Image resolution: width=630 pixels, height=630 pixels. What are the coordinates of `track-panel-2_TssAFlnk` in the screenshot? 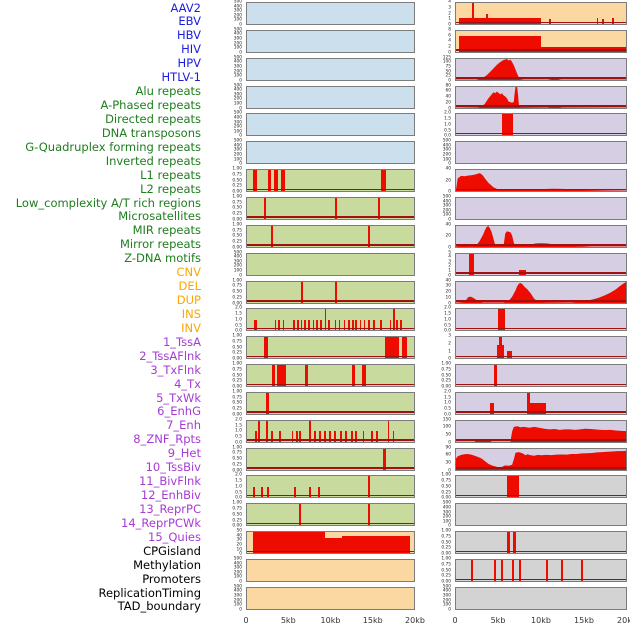 It's located at (541, 97).